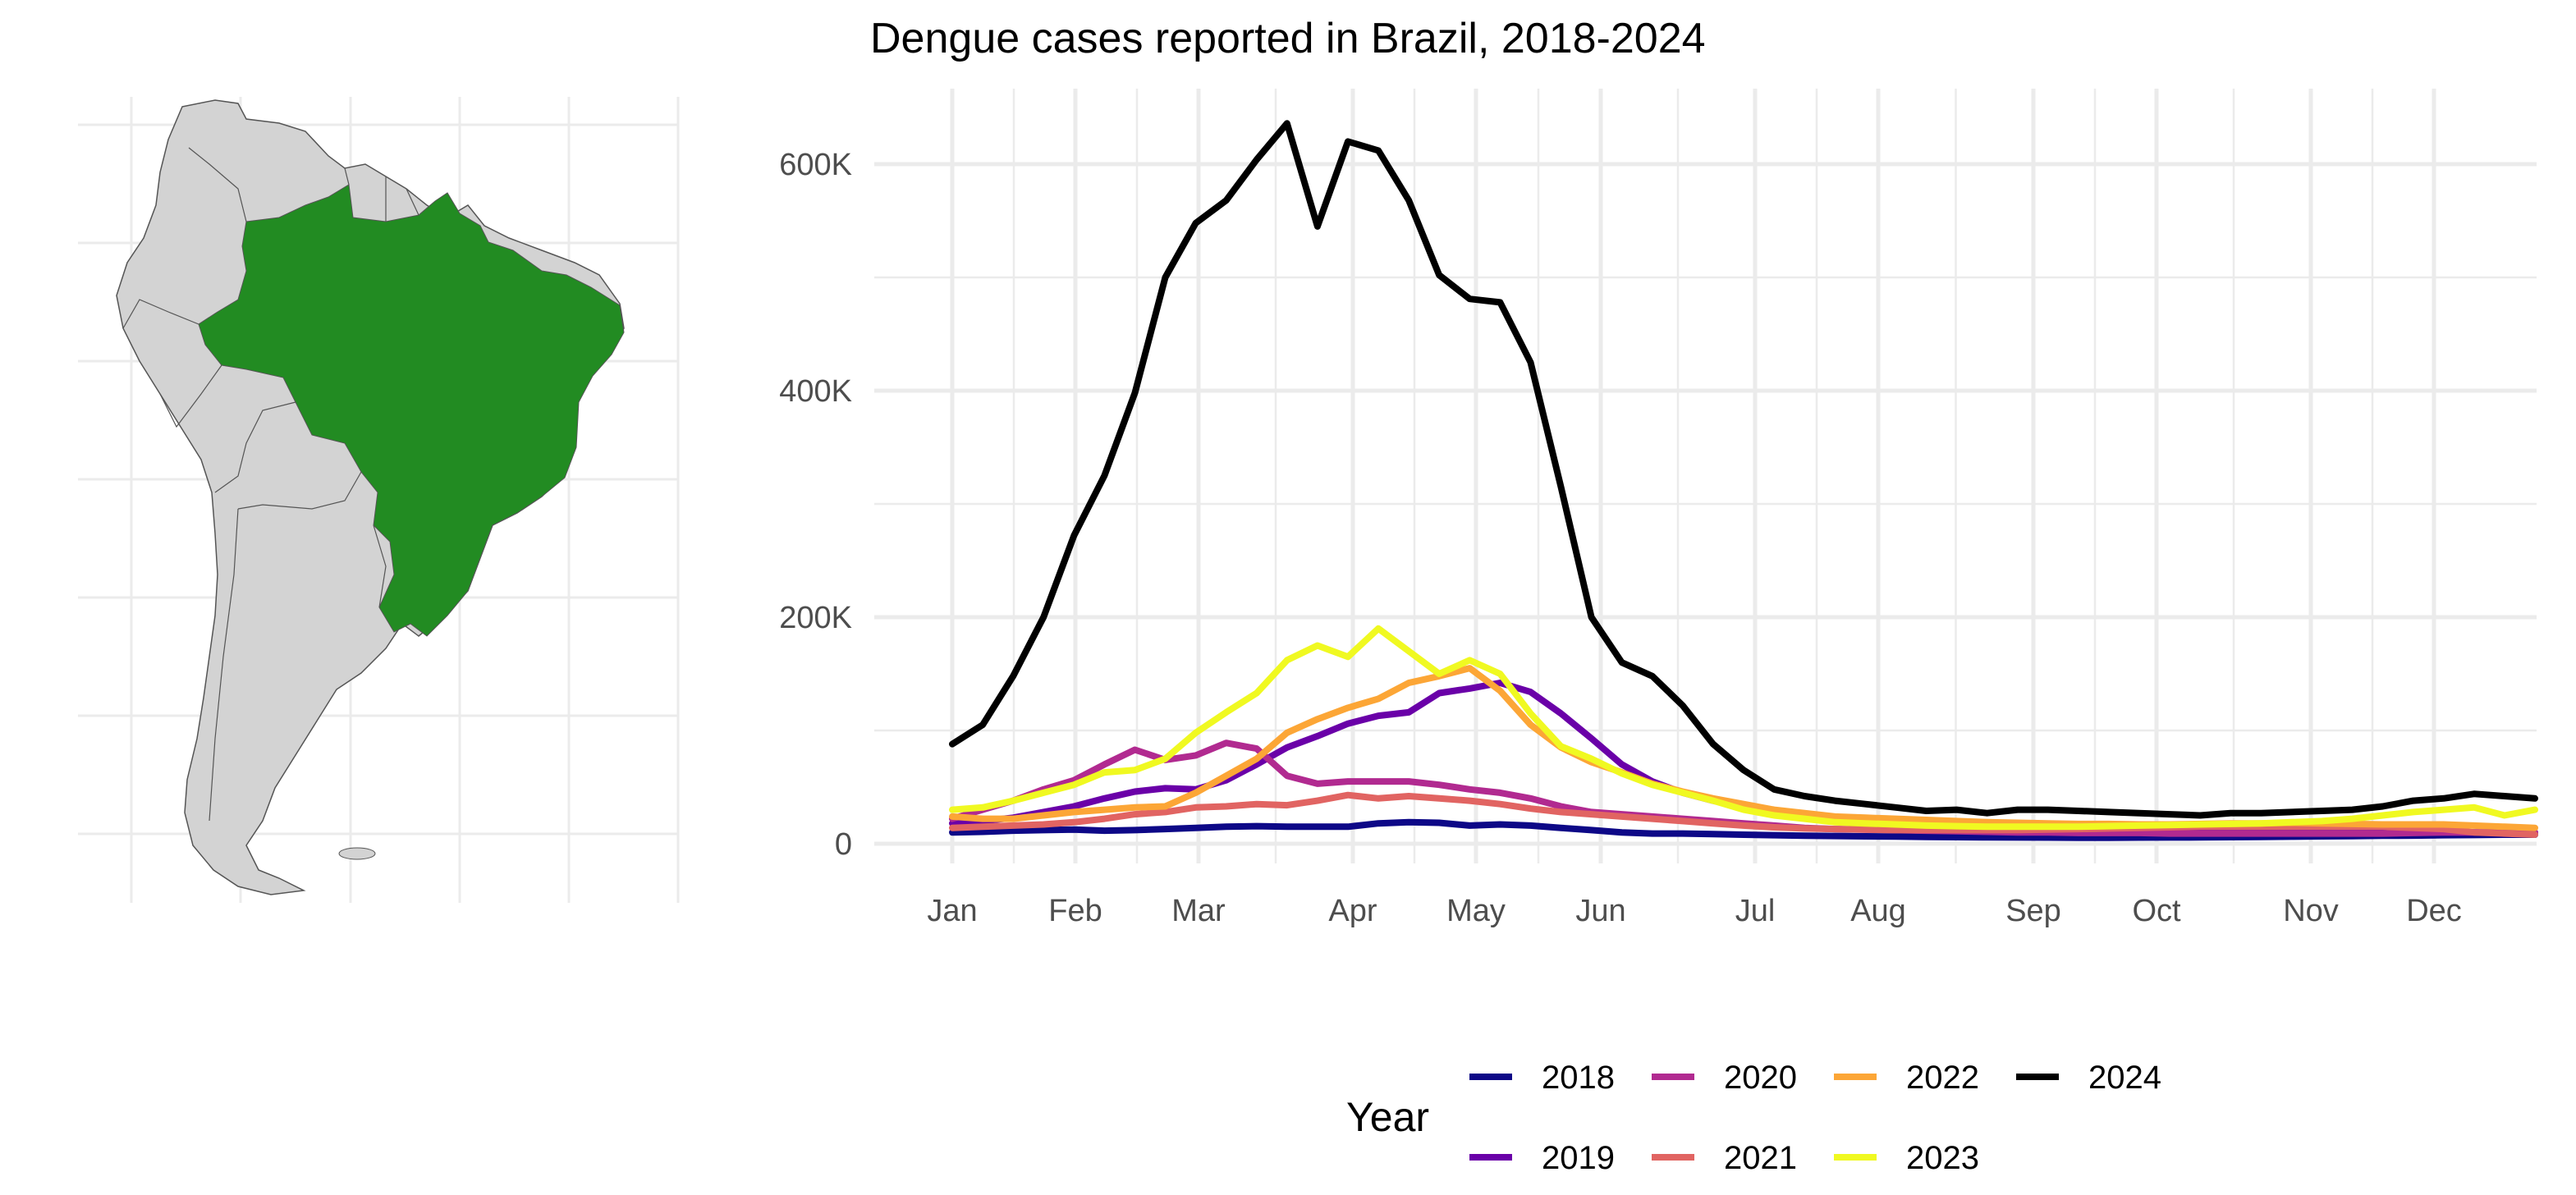 This screenshot has width=2576, height=1195. What do you see at coordinates (1579, 1158) in the screenshot?
I see `legend-label-2019: 2019` at bounding box center [1579, 1158].